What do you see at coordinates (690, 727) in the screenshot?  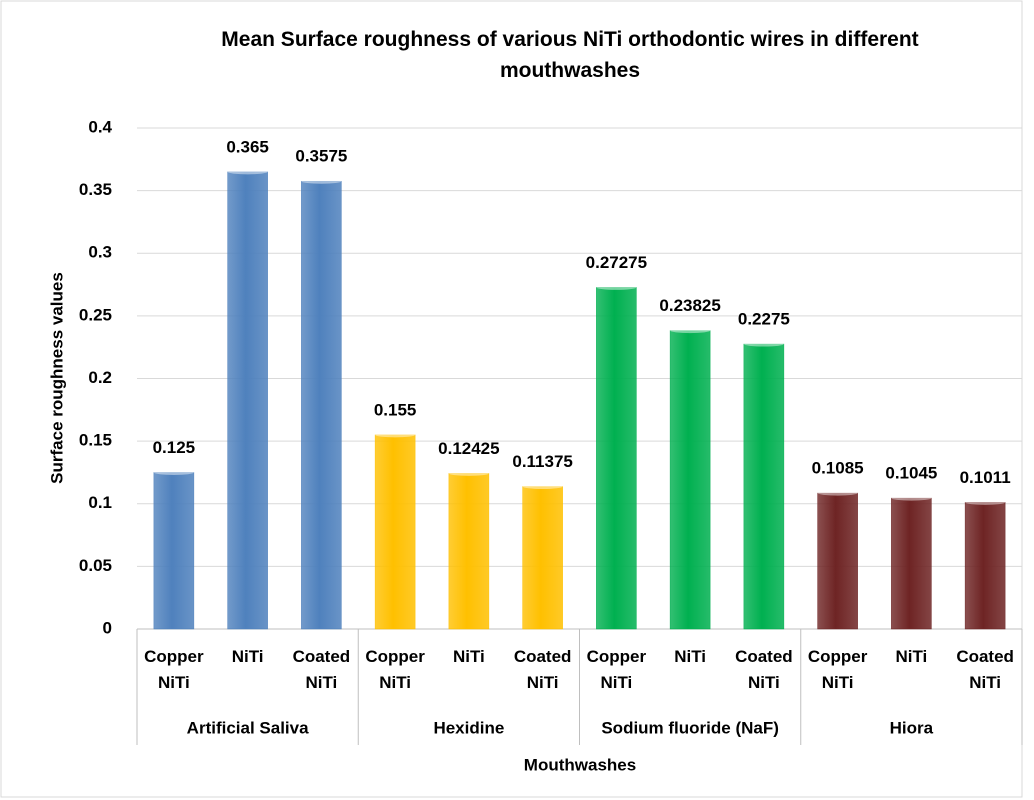 I see `group-label: Sodium fluoride (NaF)` at bounding box center [690, 727].